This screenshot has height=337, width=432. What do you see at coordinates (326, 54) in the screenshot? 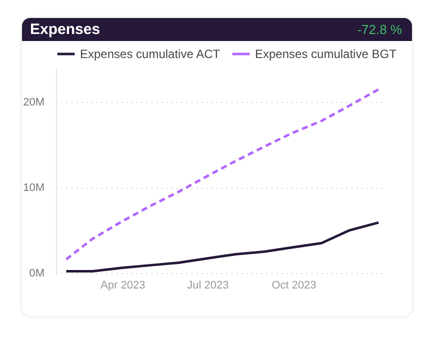
I see `legend-label: Expenses cumulative BGT` at bounding box center [326, 54].